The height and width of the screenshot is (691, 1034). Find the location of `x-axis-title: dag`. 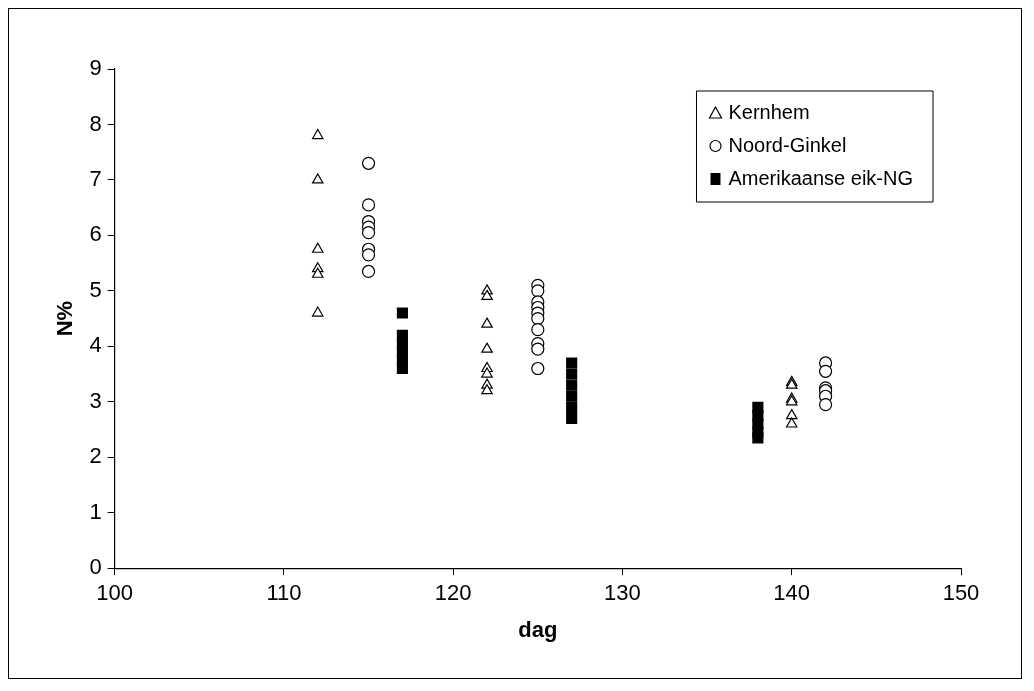

x-axis-title: dag is located at coordinates (538, 629).